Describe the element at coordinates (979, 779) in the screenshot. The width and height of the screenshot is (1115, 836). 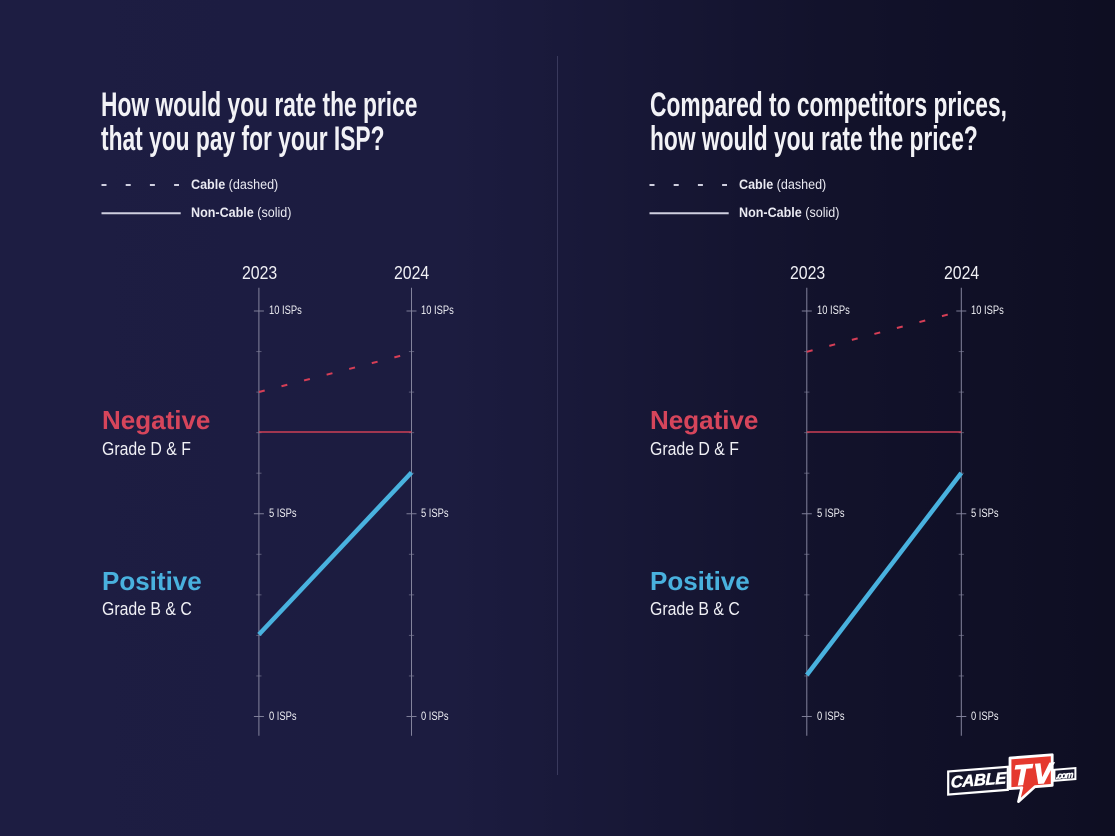
I see `svg-text: CABLE` at that location.